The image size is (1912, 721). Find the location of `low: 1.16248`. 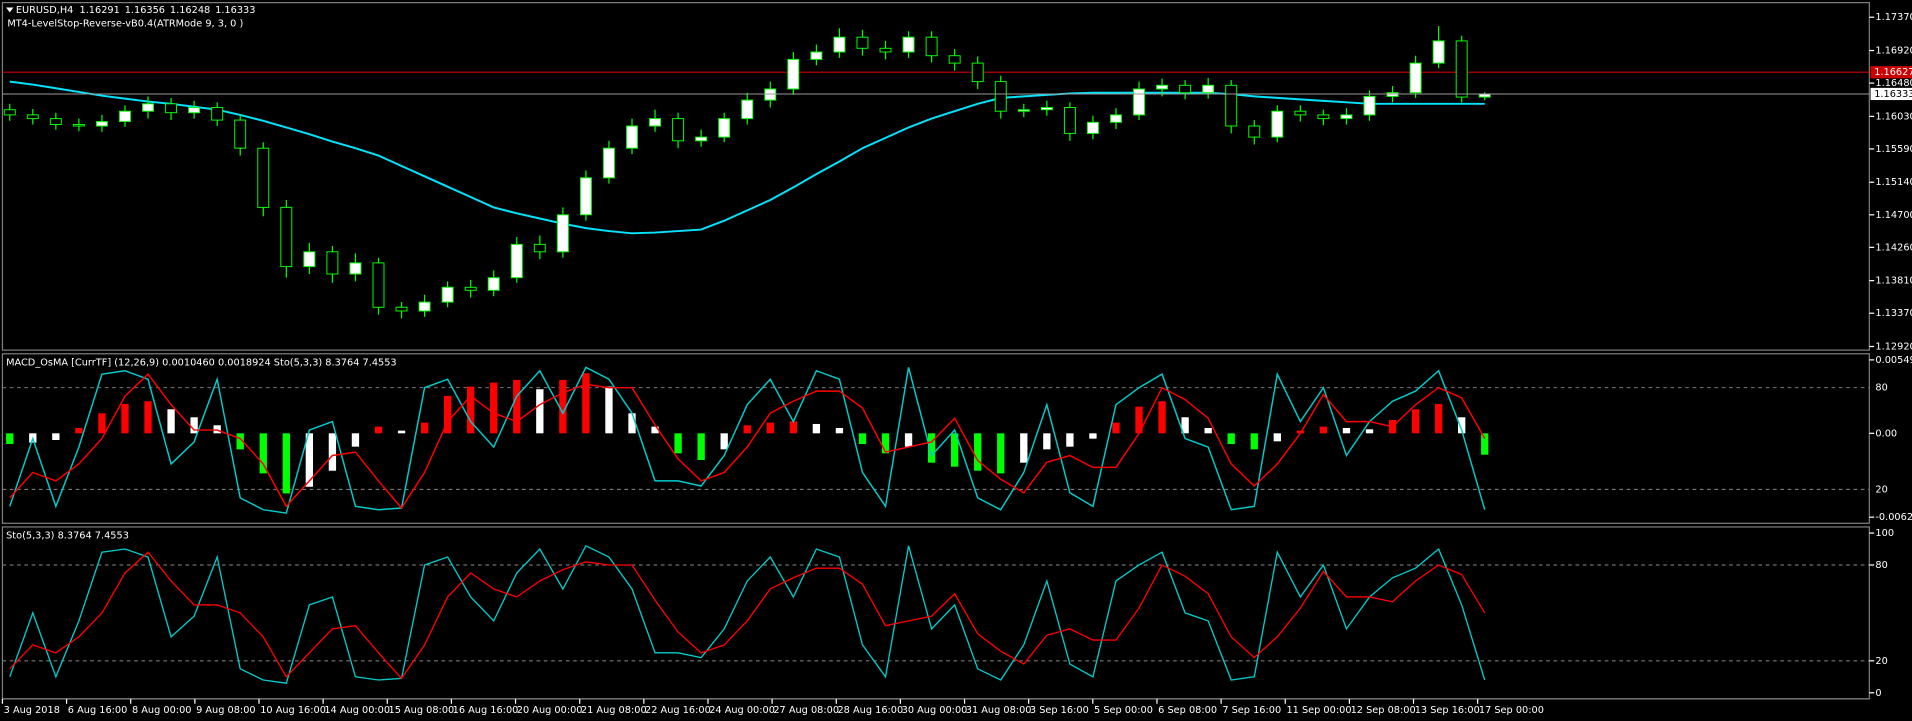

low: 1.16248 is located at coordinates (190, 10).